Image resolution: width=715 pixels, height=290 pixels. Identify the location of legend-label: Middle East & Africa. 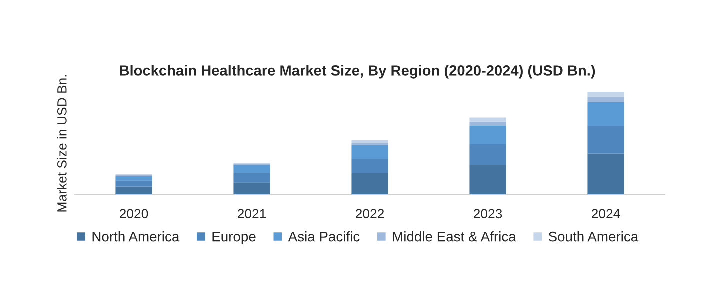
(454, 237).